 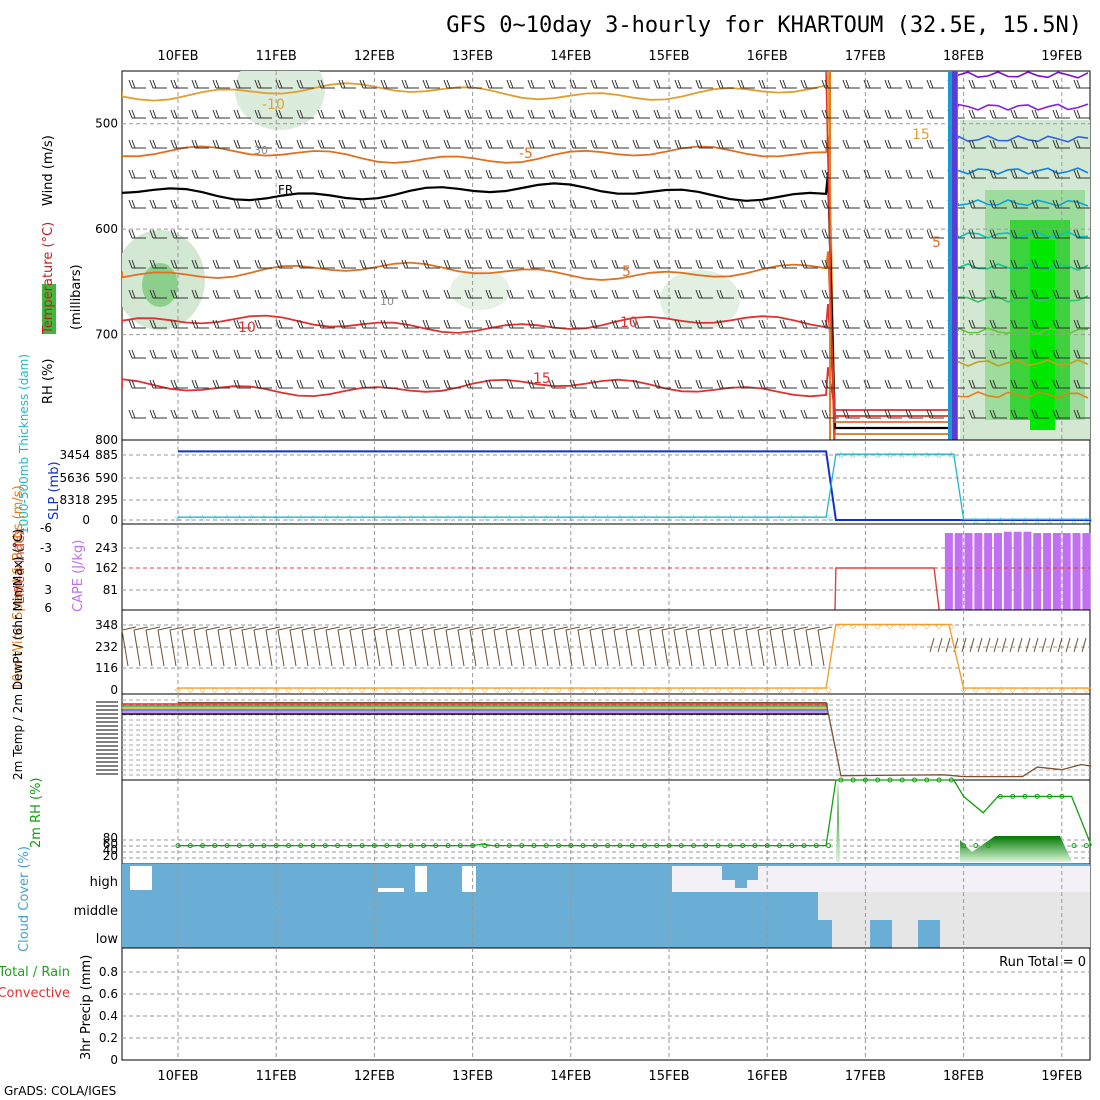 What do you see at coordinates (20, 565) in the screenshot?
I see `lifted-index-label: Lifted Index` at bounding box center [20, 565].